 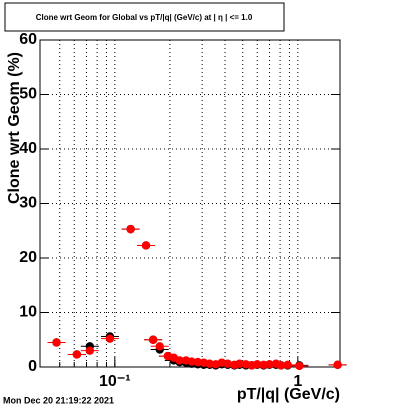 What do you see at coordinates (14, 128) in the screenshot?
I see `y-axis-title: Clone wrt Geom (%)` at bounding box center [14, 128].